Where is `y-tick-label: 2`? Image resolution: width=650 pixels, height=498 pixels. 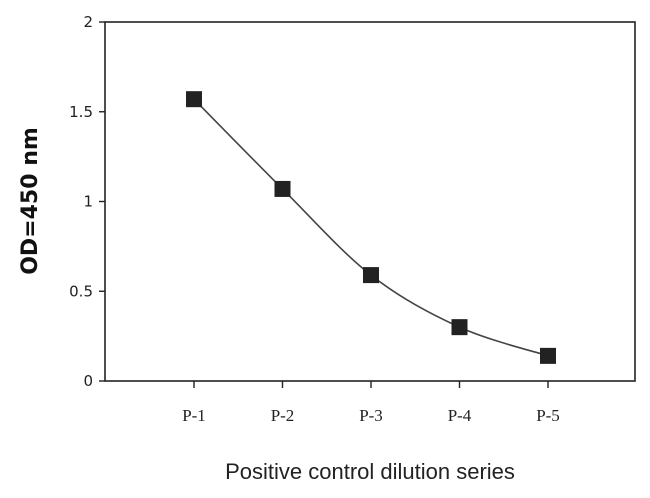 y-tick-label: 2 is located at coordinates (88, 22).